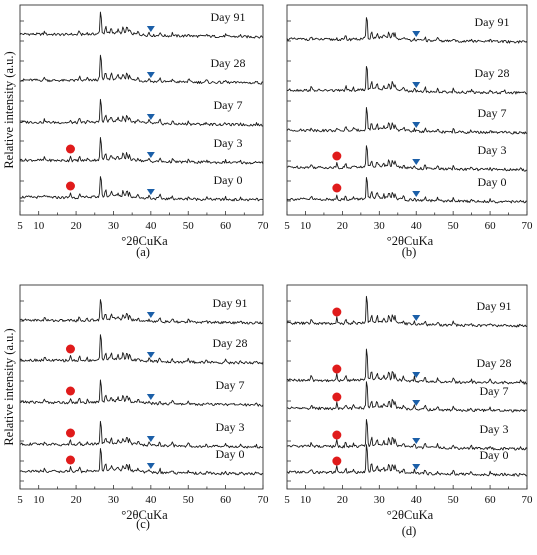 The width and height of the screenshot is (537, 555). What do you see at coordinates (409, 252) in the screenshot?
I see `panel-caption: (b)` at bounding box center [409, 252].